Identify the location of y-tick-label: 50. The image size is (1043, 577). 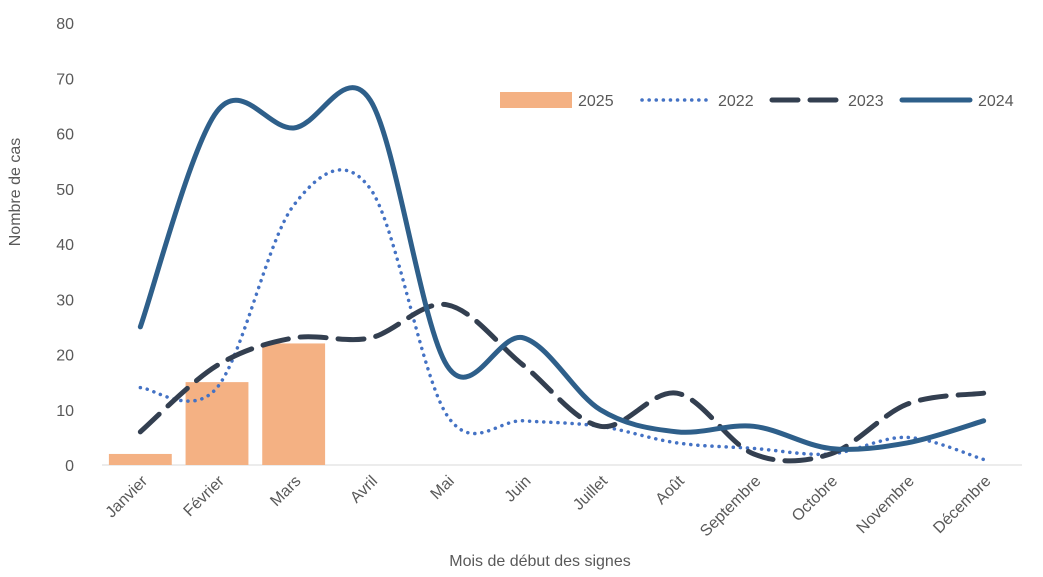
(65, 190).